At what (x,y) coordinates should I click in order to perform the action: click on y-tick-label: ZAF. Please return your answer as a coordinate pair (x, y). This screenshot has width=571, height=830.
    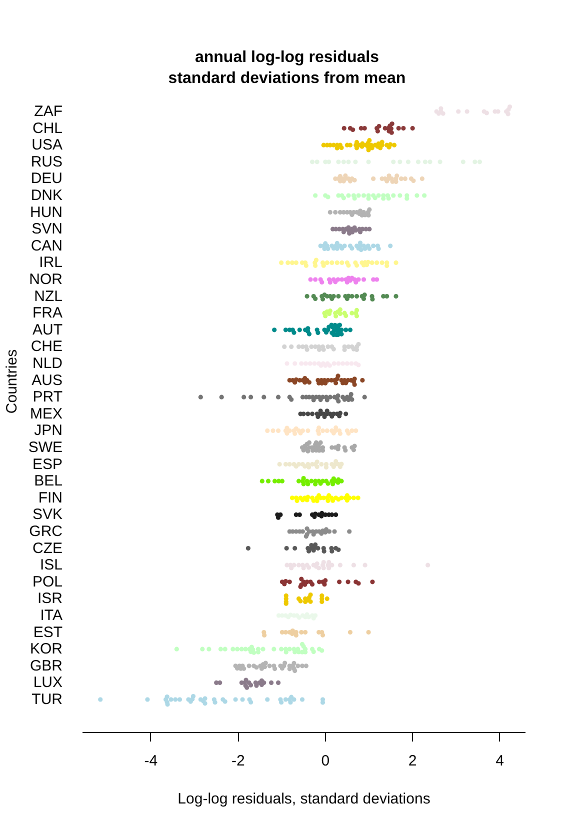
    Looking at the image, I should click on (48, 111).